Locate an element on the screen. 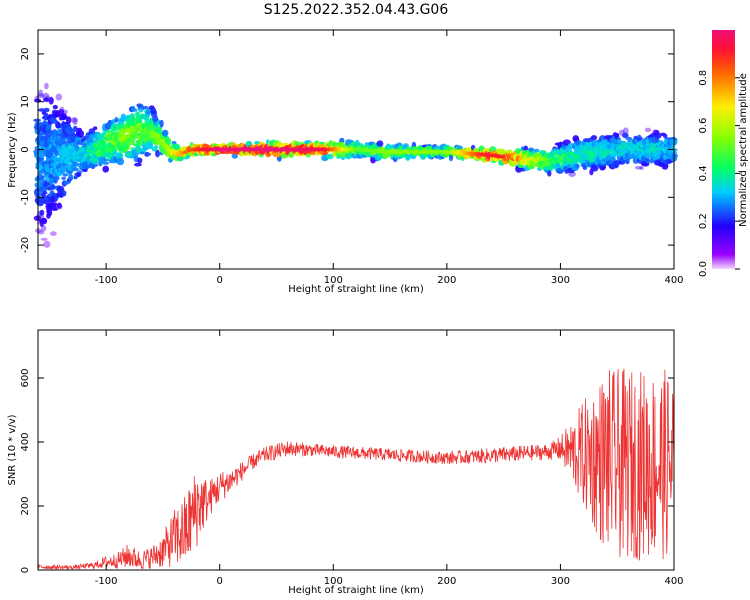 This screenshot has height=600, width=750. y-tick-label: 400 is located at coordinates (25, 441).